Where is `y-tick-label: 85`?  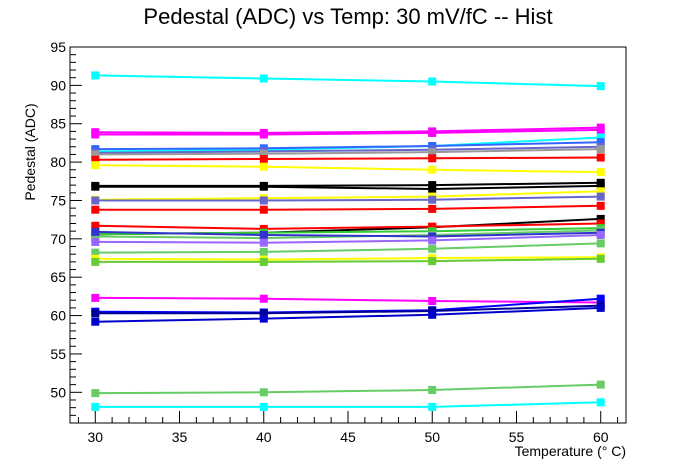 y-tick-label: 85 is located at coordinates (58, 124).